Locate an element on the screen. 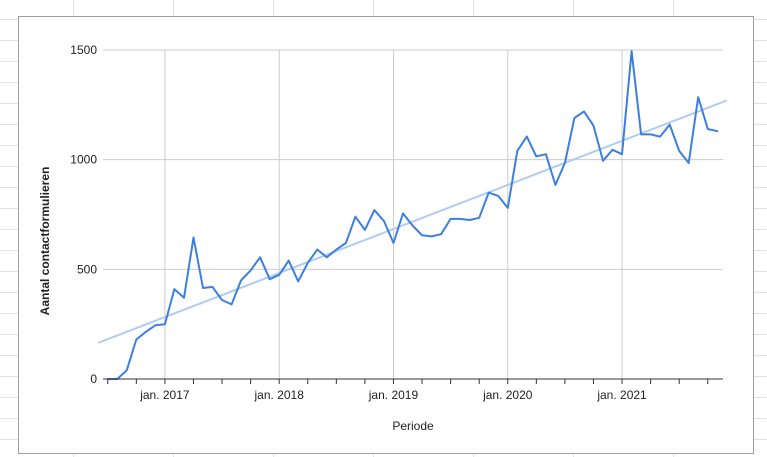 The height and width of the screenshot is (457, 767). x-tick-label: jan. 2021 is located at coordinates (621, 395).